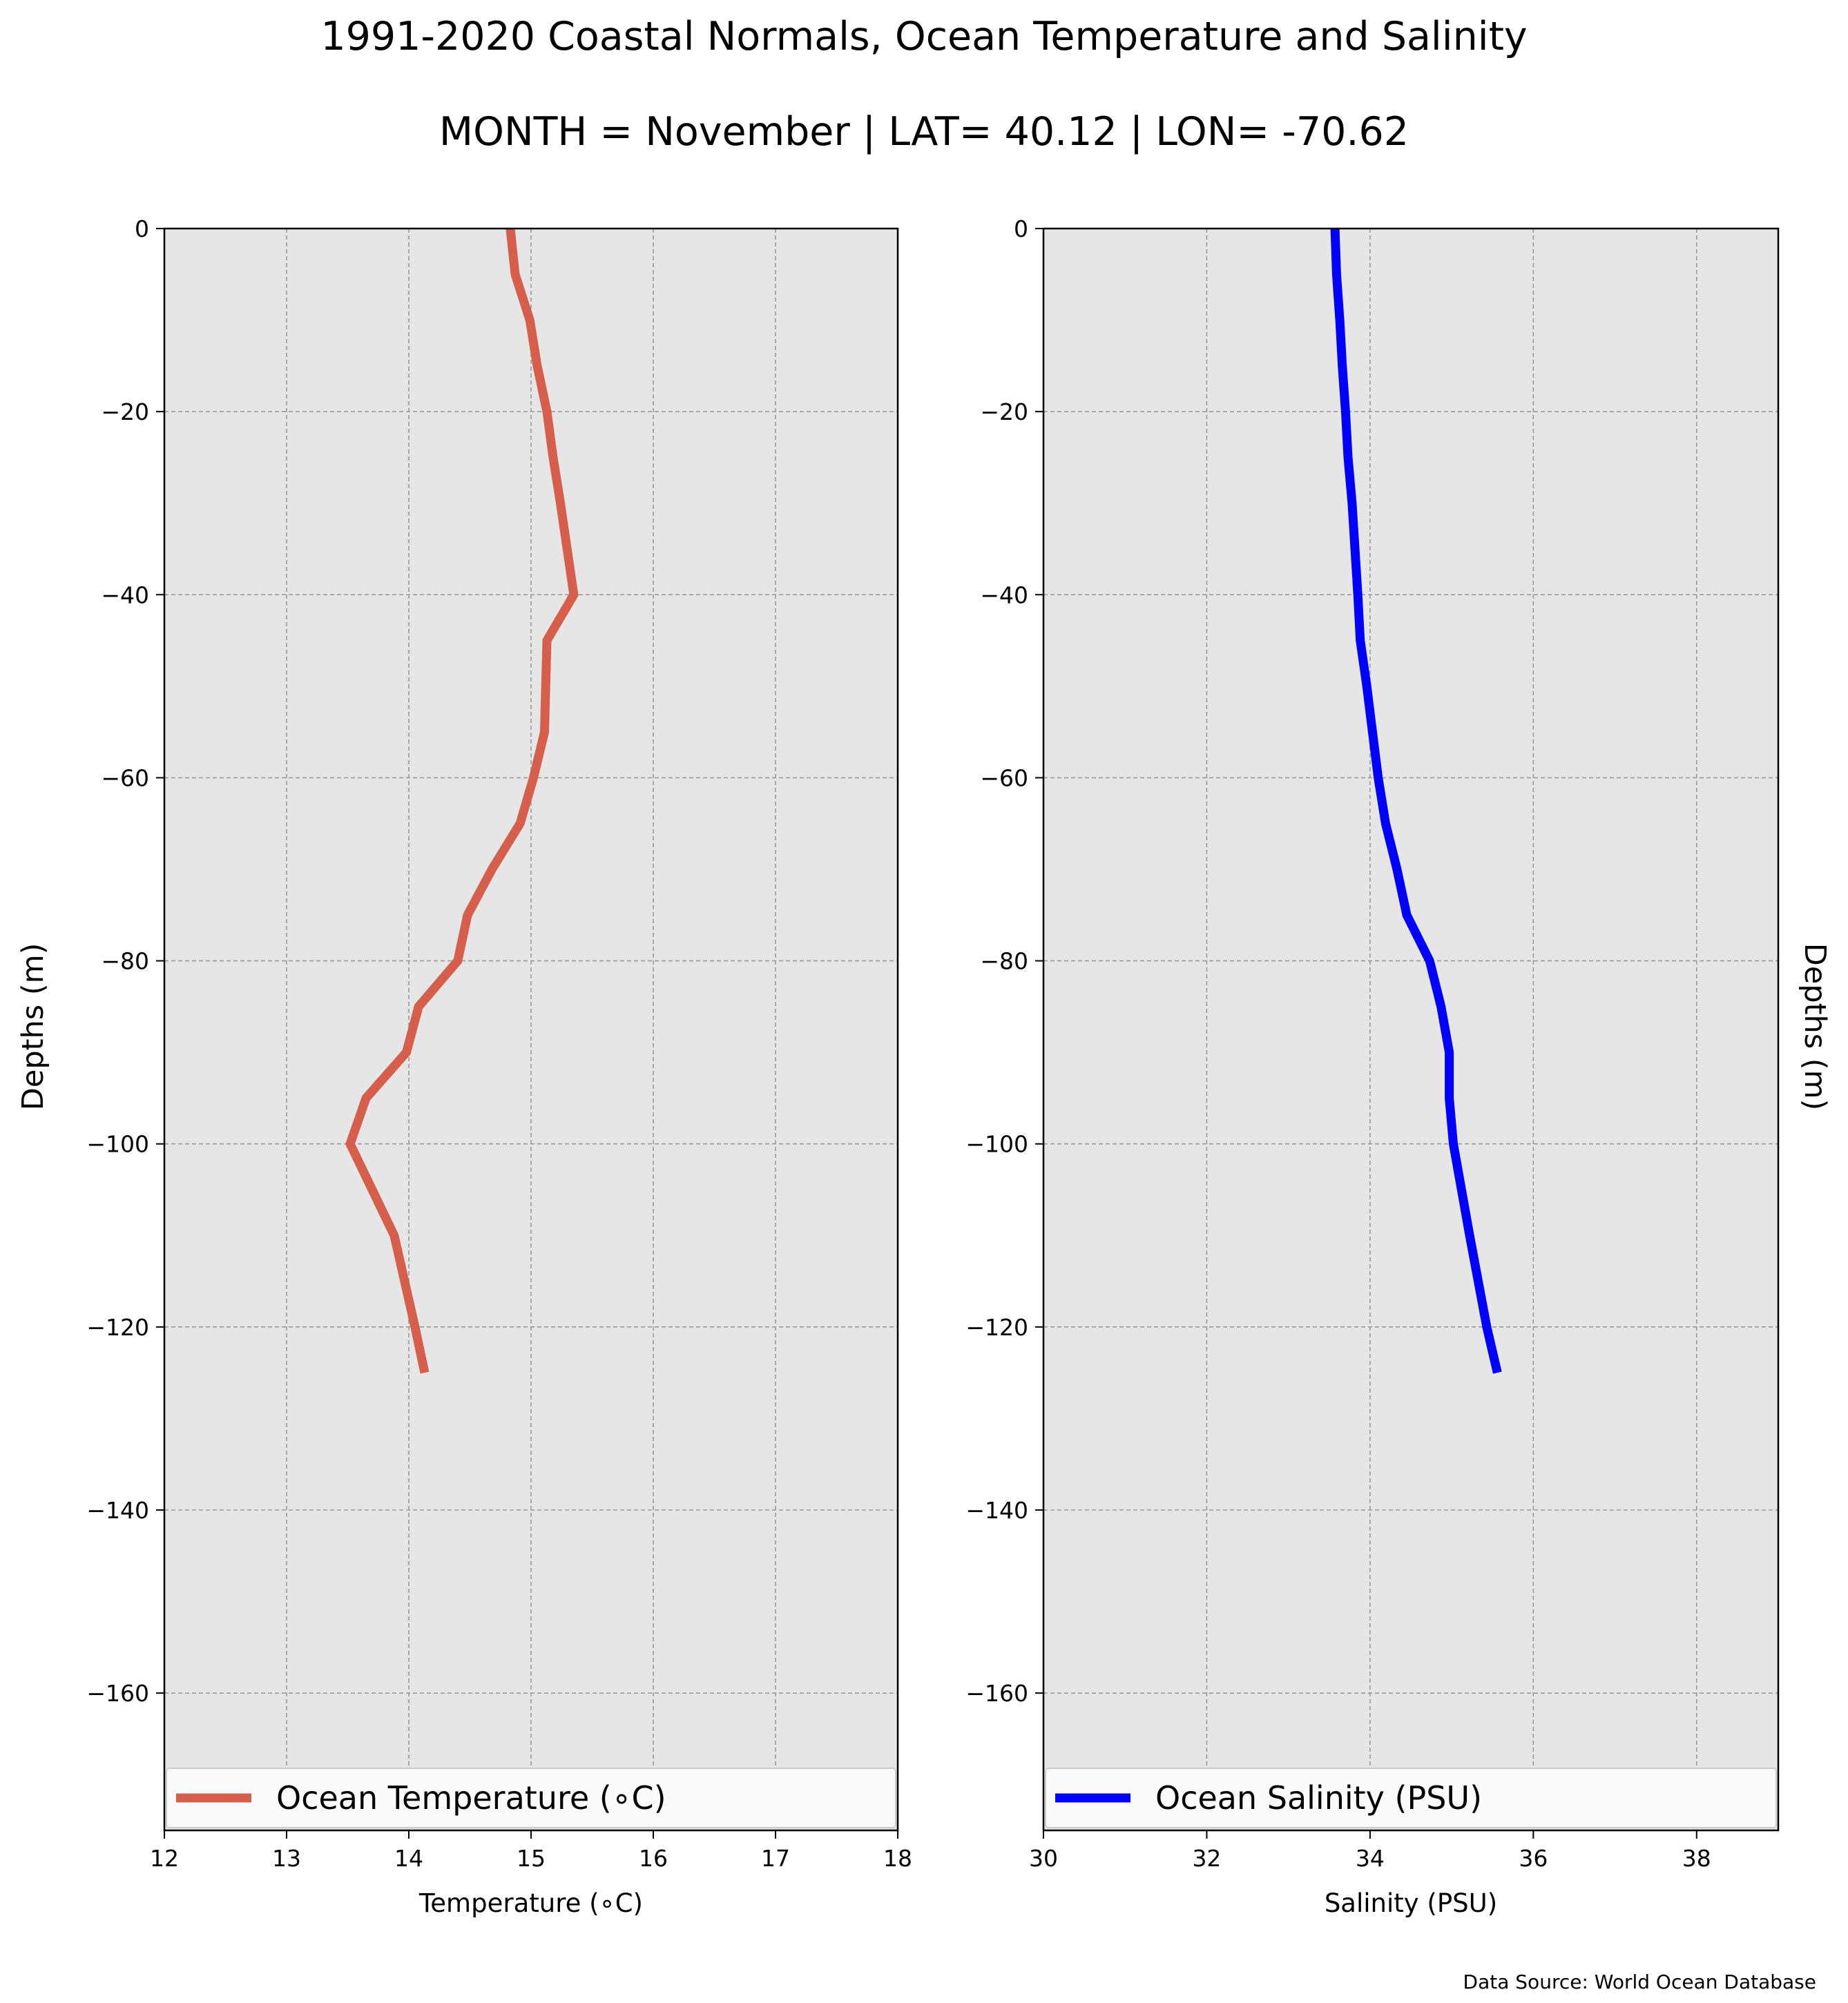 This screenshot has width=1848, height=2003. I want to click on right-y-axis-label: Depths (m), so click(1815, 1027).